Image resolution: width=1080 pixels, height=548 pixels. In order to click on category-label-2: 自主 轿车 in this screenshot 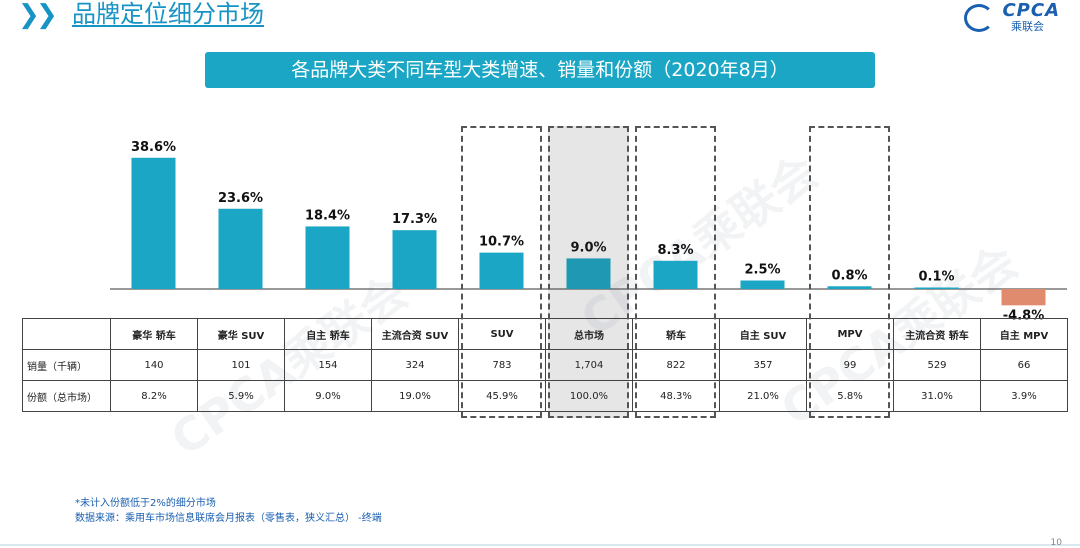, I will do `click(328, 334)`.